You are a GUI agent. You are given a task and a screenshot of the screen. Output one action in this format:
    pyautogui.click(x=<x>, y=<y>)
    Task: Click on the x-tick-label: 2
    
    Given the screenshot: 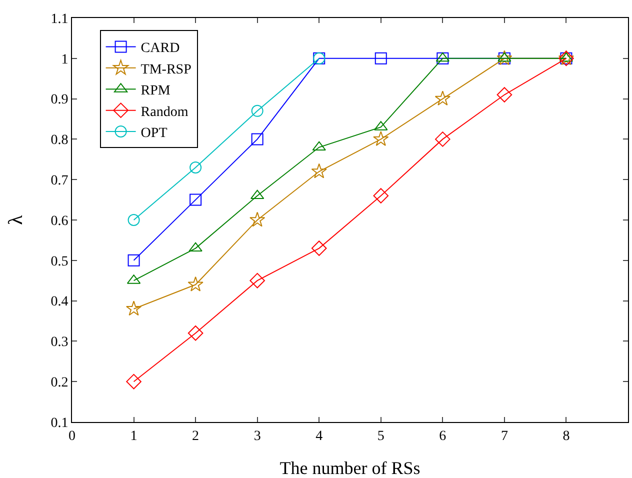 What is the action you would take?
    pyautogui.click(x=196, y=436)
    